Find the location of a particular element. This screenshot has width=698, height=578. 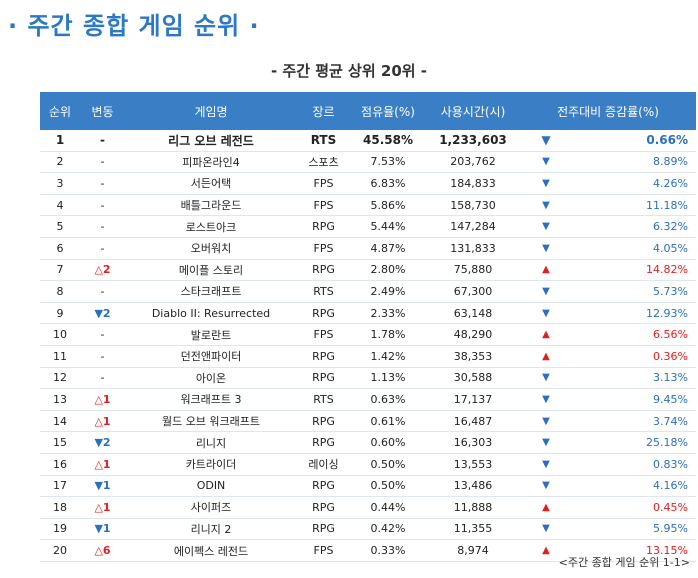

rate-cell: 0.45% is located at coordinates (634, 507).